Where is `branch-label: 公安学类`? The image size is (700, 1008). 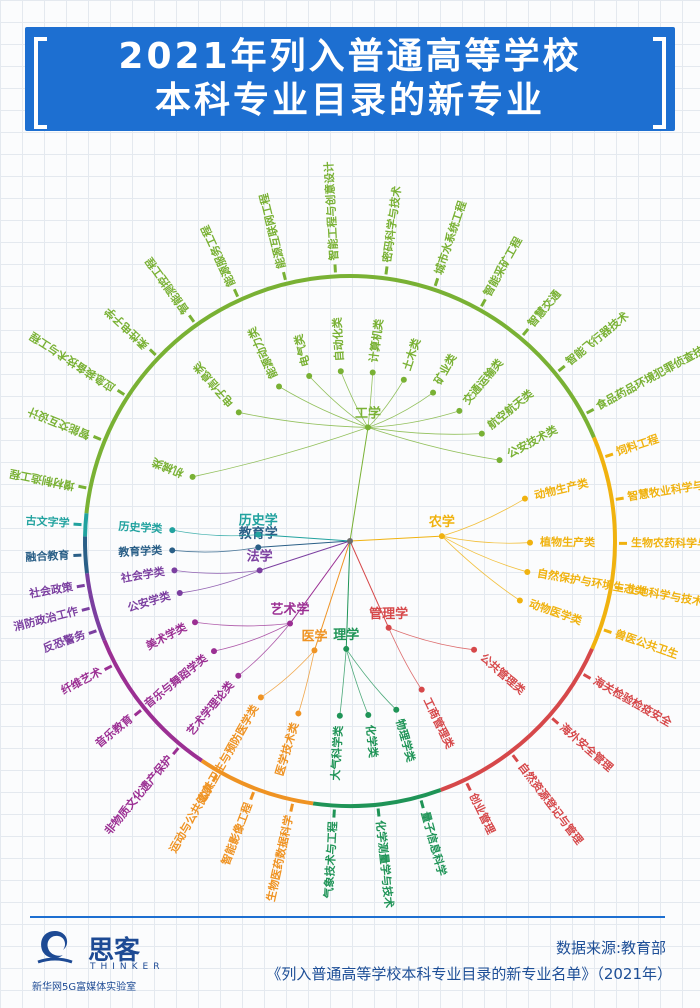
branch-label: 公安学类 is located at coordinates (149, 601).